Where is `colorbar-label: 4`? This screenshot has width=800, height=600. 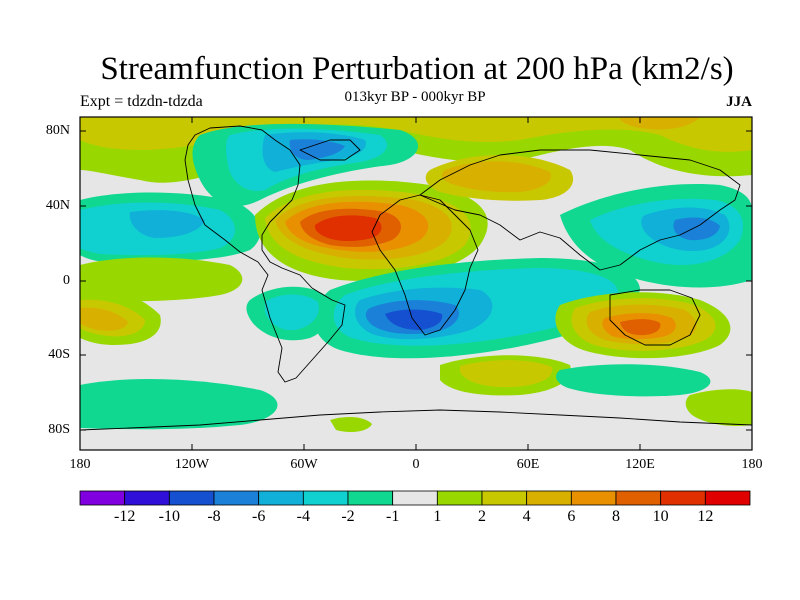 colorbar-label: 4 is located at coordinates (526, 516).